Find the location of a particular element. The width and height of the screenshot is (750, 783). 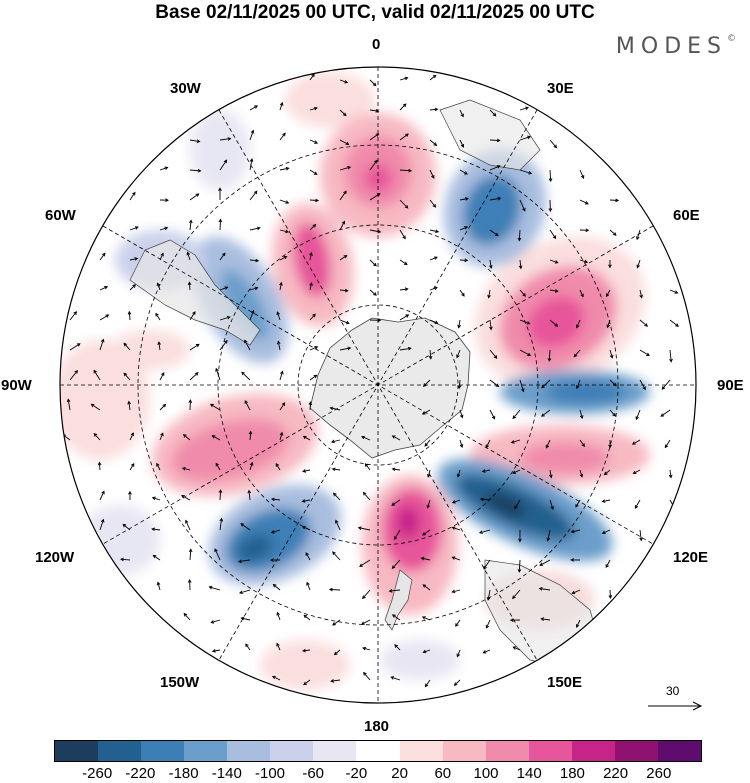

africa-landmass is located at coordinates (490, 135).